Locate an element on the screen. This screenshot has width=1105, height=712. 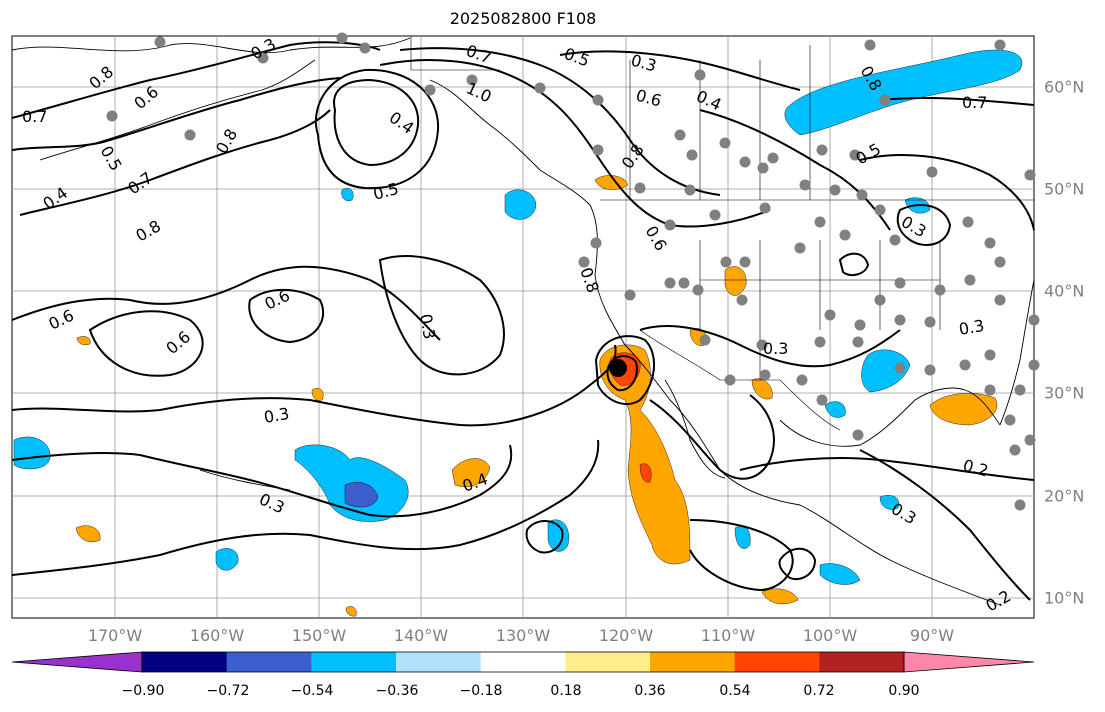
orange-area-baja is located at coordinates (645, 454).